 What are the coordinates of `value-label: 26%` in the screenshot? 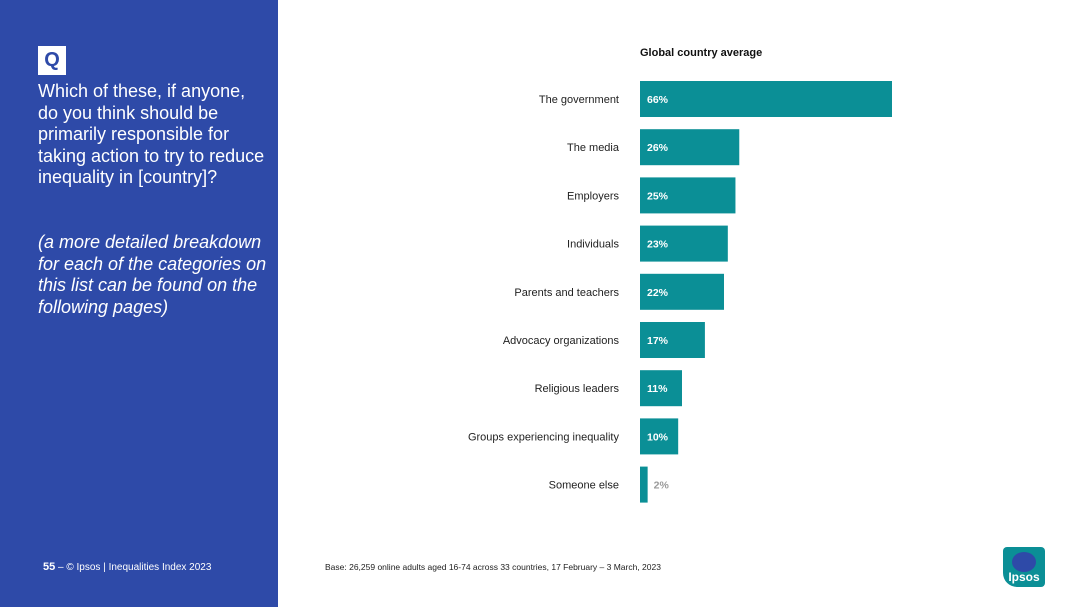 It's located at (658, 148).